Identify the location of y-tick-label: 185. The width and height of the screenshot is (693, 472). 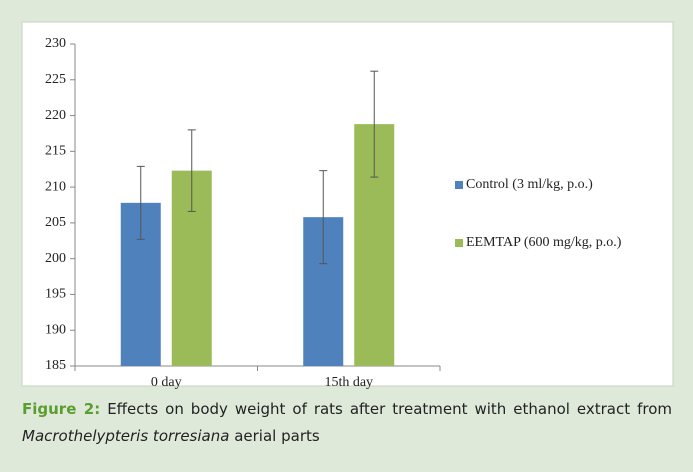
(55, 365).